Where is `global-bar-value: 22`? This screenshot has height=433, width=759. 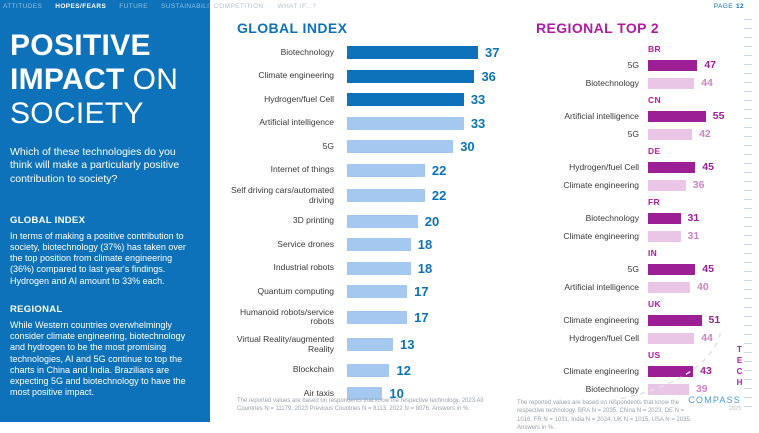
global-bar-value: 22 is located at coordinates (439, 196).